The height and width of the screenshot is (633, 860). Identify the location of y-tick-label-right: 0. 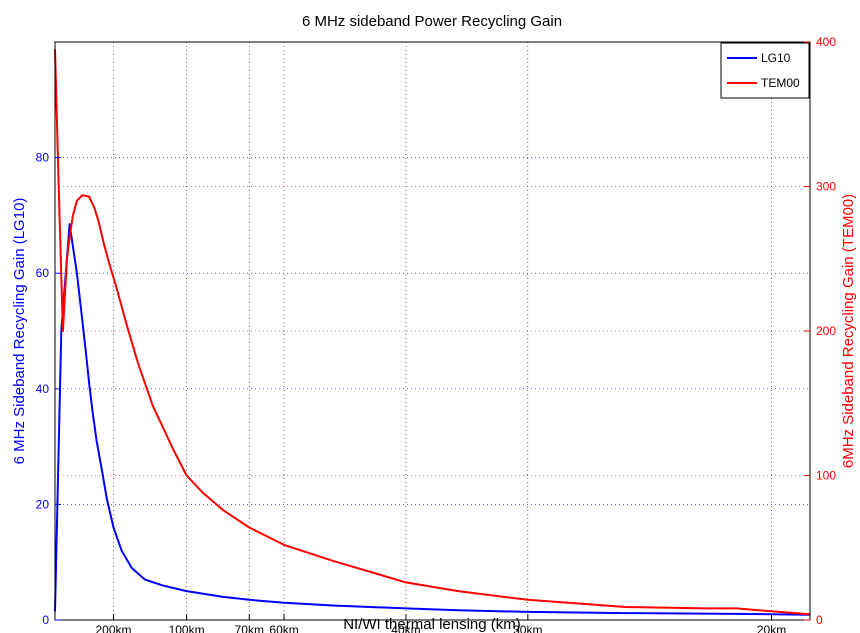
(819, 620).